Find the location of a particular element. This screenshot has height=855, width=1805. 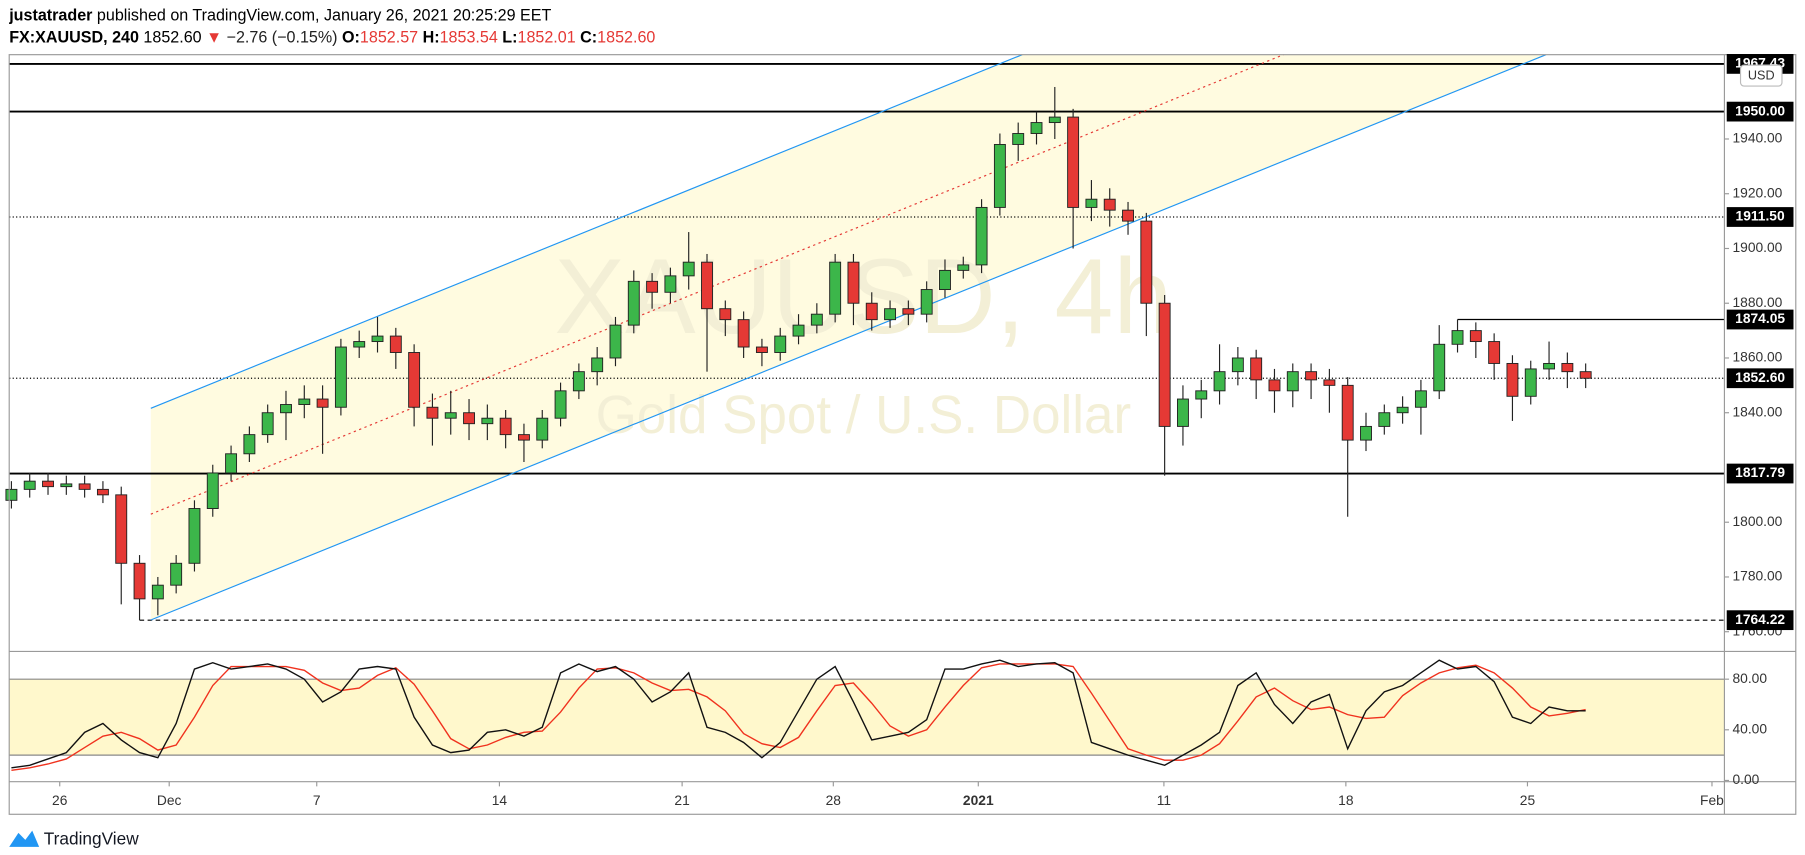

level-label: 1911.50 is located at coordinates (1760, 216).